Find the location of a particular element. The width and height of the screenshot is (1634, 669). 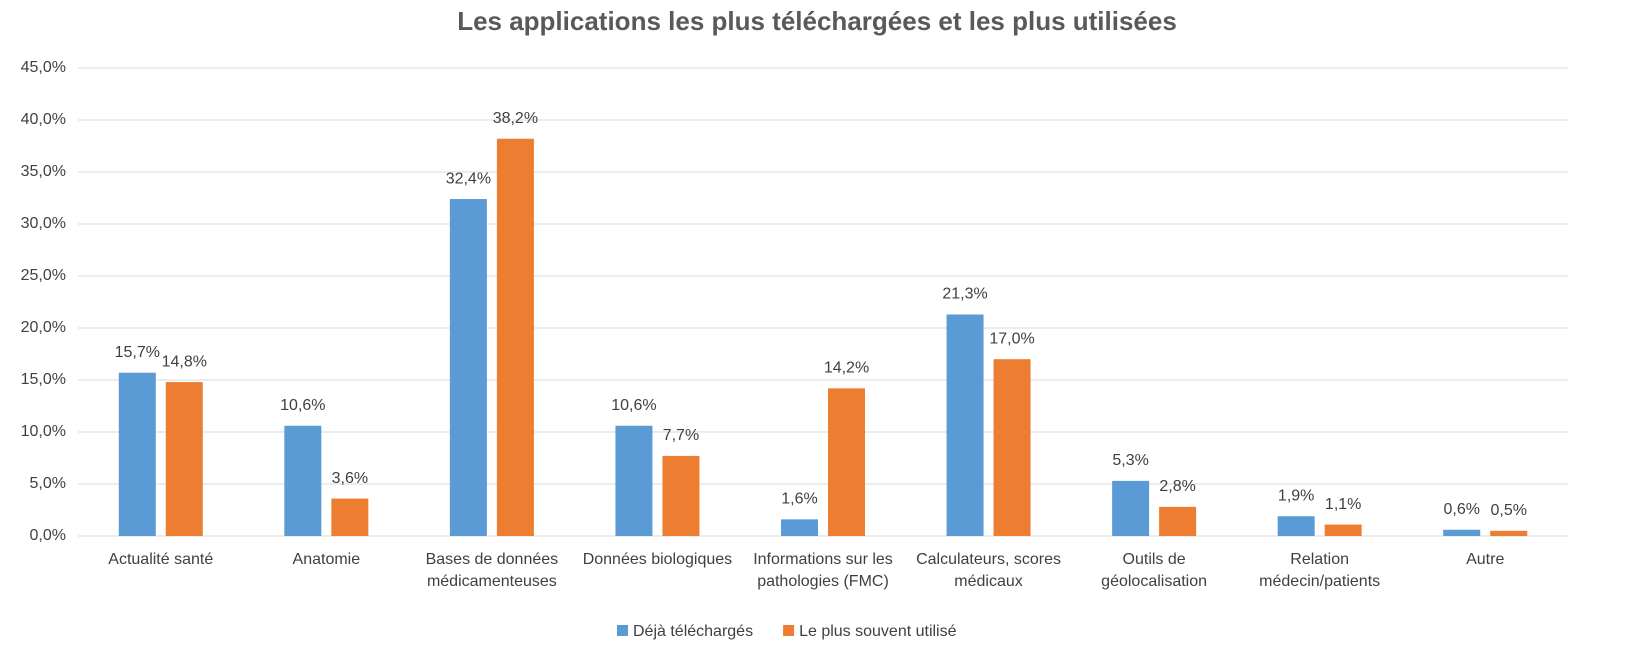

y-tick-label: 0,0% is located at coordinates (48, 535).